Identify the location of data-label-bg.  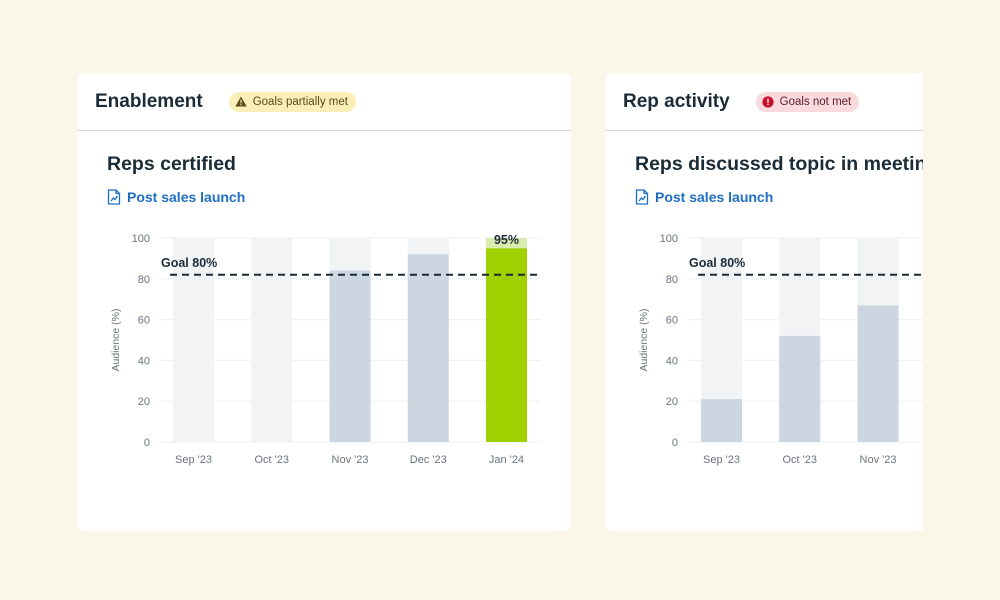
(506, 243).